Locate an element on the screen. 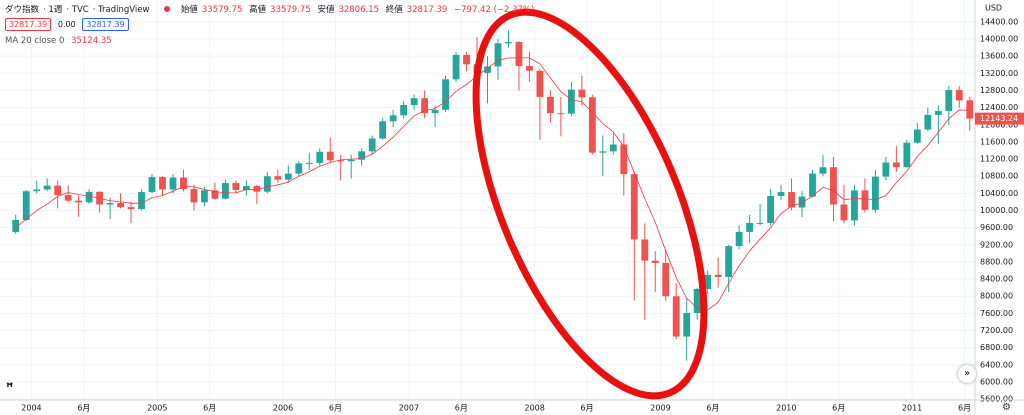  y-tick-label: 12800.00 is located at coordinates (999, 90).